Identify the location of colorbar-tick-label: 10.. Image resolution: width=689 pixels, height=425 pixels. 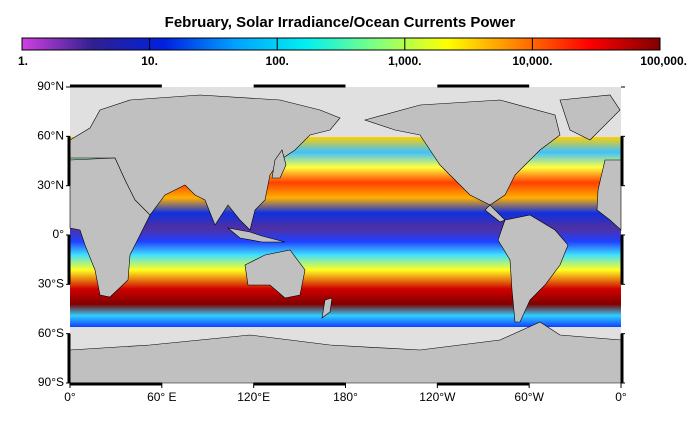
(149, 61).